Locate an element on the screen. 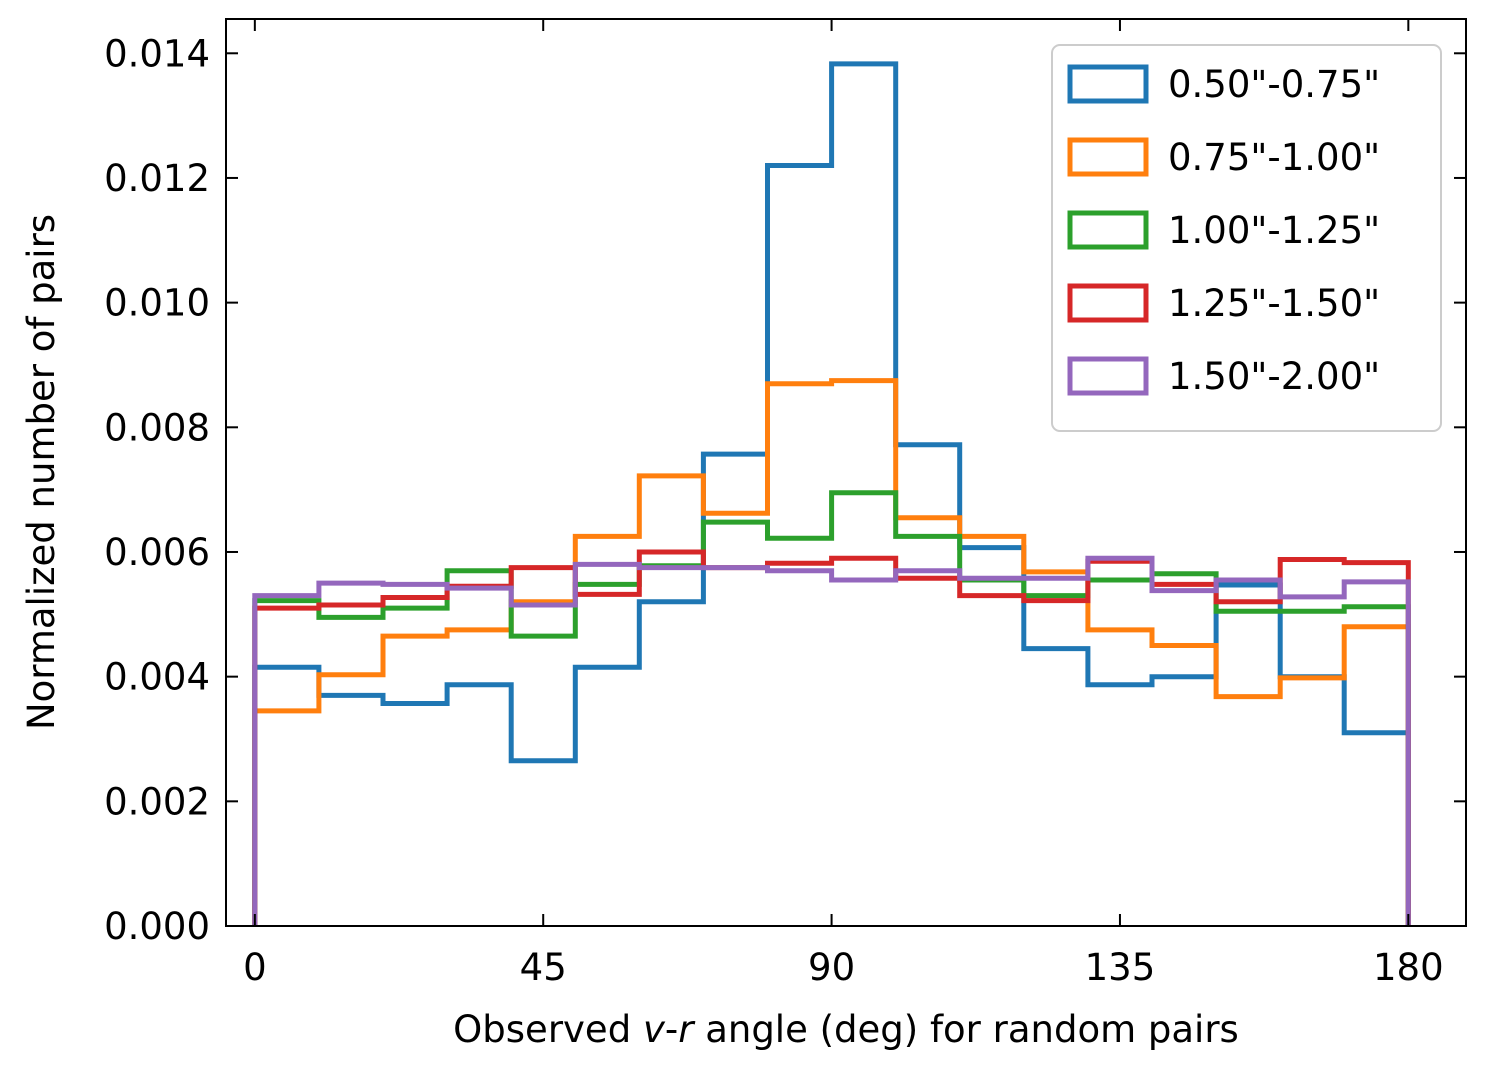  y-tick-label: 0.006 is located at coordinates (157, 552).